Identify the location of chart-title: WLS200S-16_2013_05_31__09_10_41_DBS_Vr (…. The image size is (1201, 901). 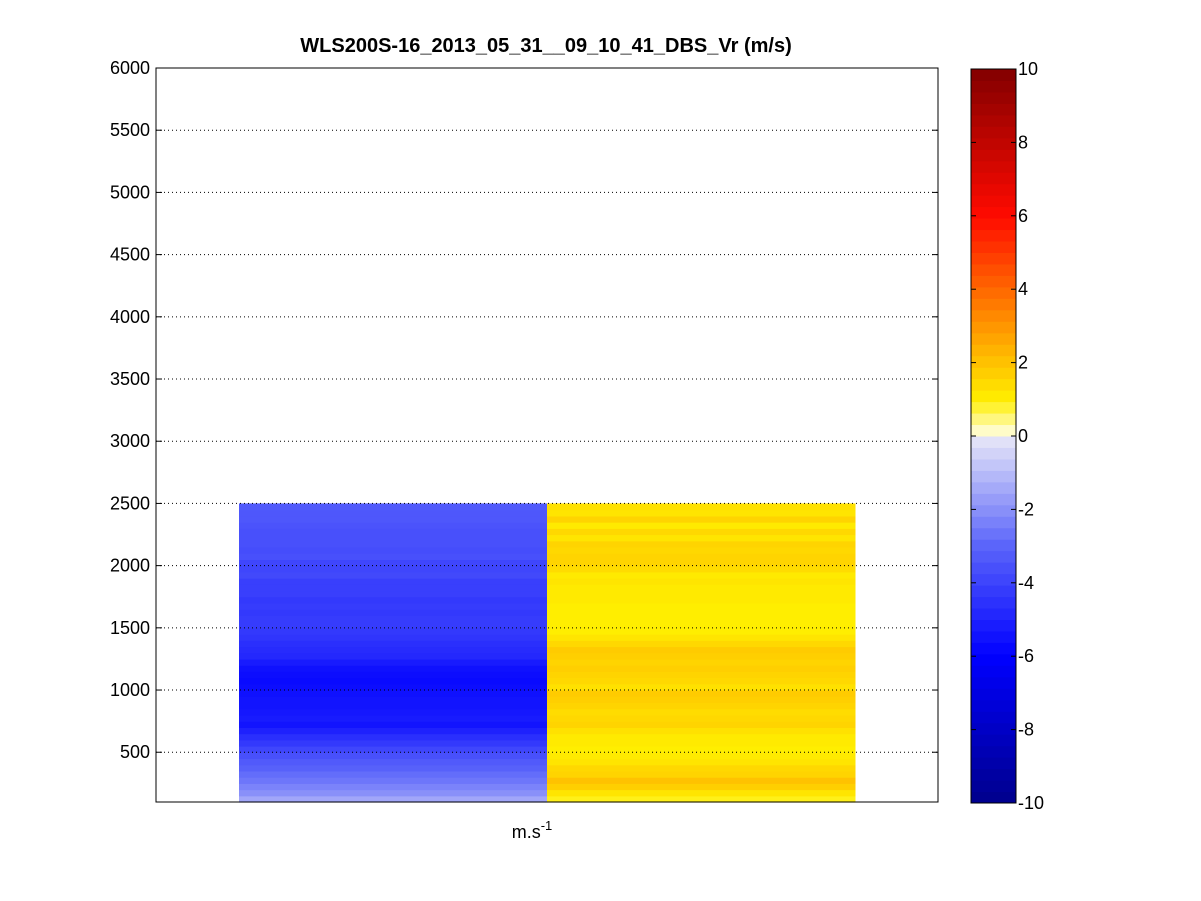
(545, 46).